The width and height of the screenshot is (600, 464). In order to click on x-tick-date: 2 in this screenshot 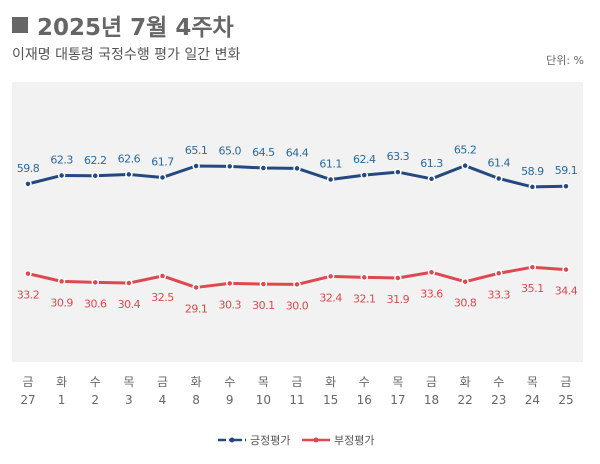, I will do `click(95, 400)`.